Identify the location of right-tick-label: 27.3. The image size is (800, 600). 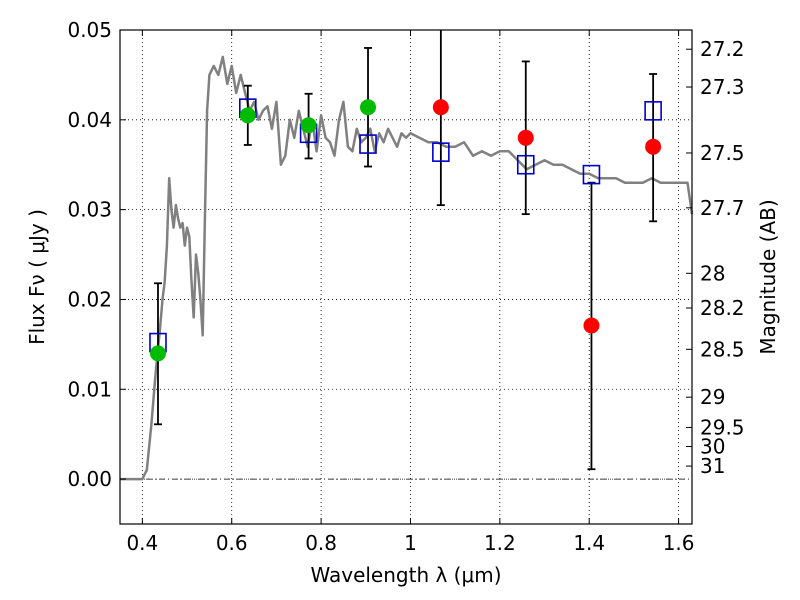
(722, 87).